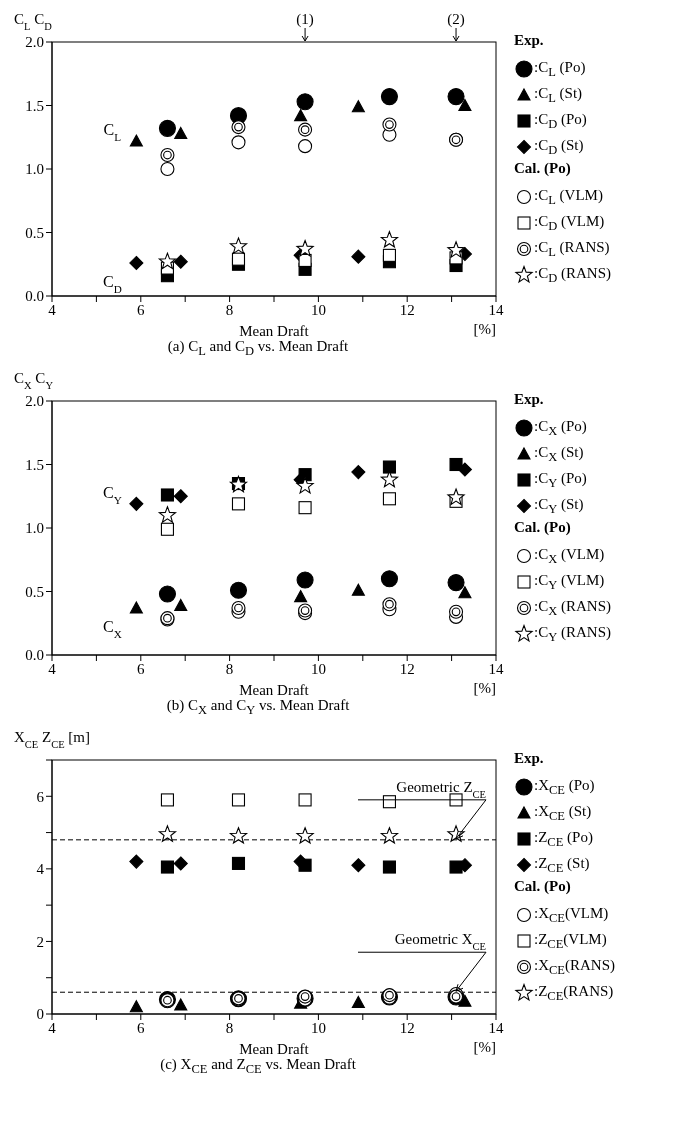  Describe the element at coordinates (570, 941) in the screenshot. I see `legend-label: :Z$_{CE}$(VLM)` at that location.